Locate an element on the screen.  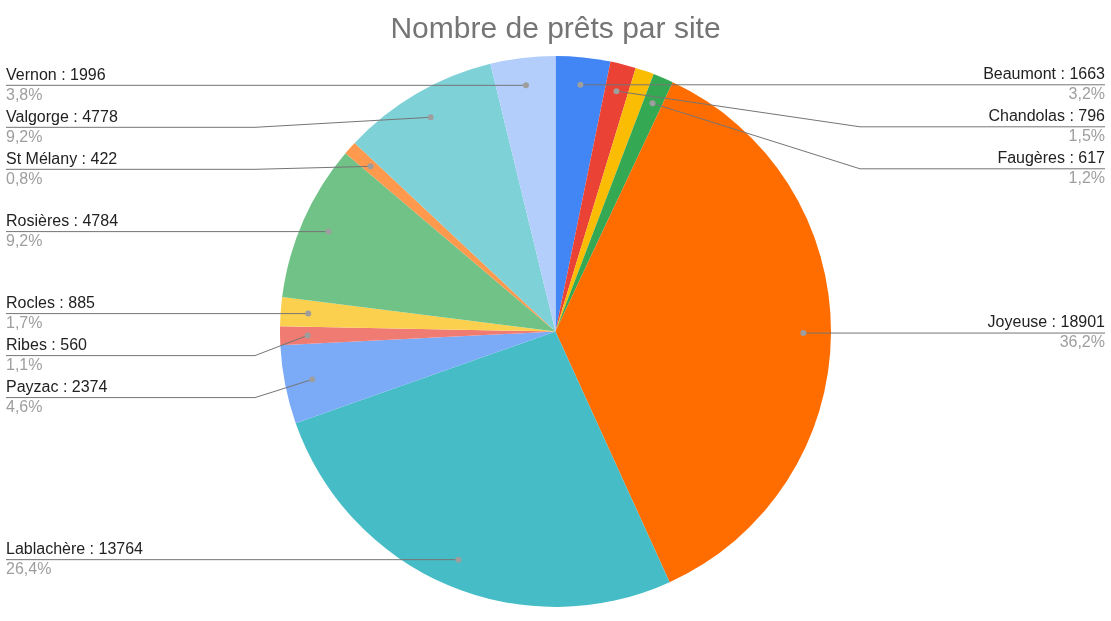
chart-title: Nombre de prêts par site is located at coordinates (555, 28).